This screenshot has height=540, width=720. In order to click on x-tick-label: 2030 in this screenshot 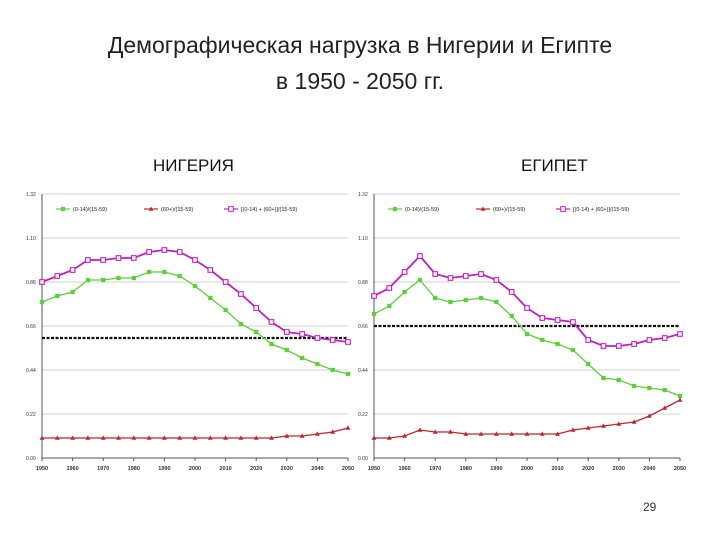, I will do `click(619, 469)`.